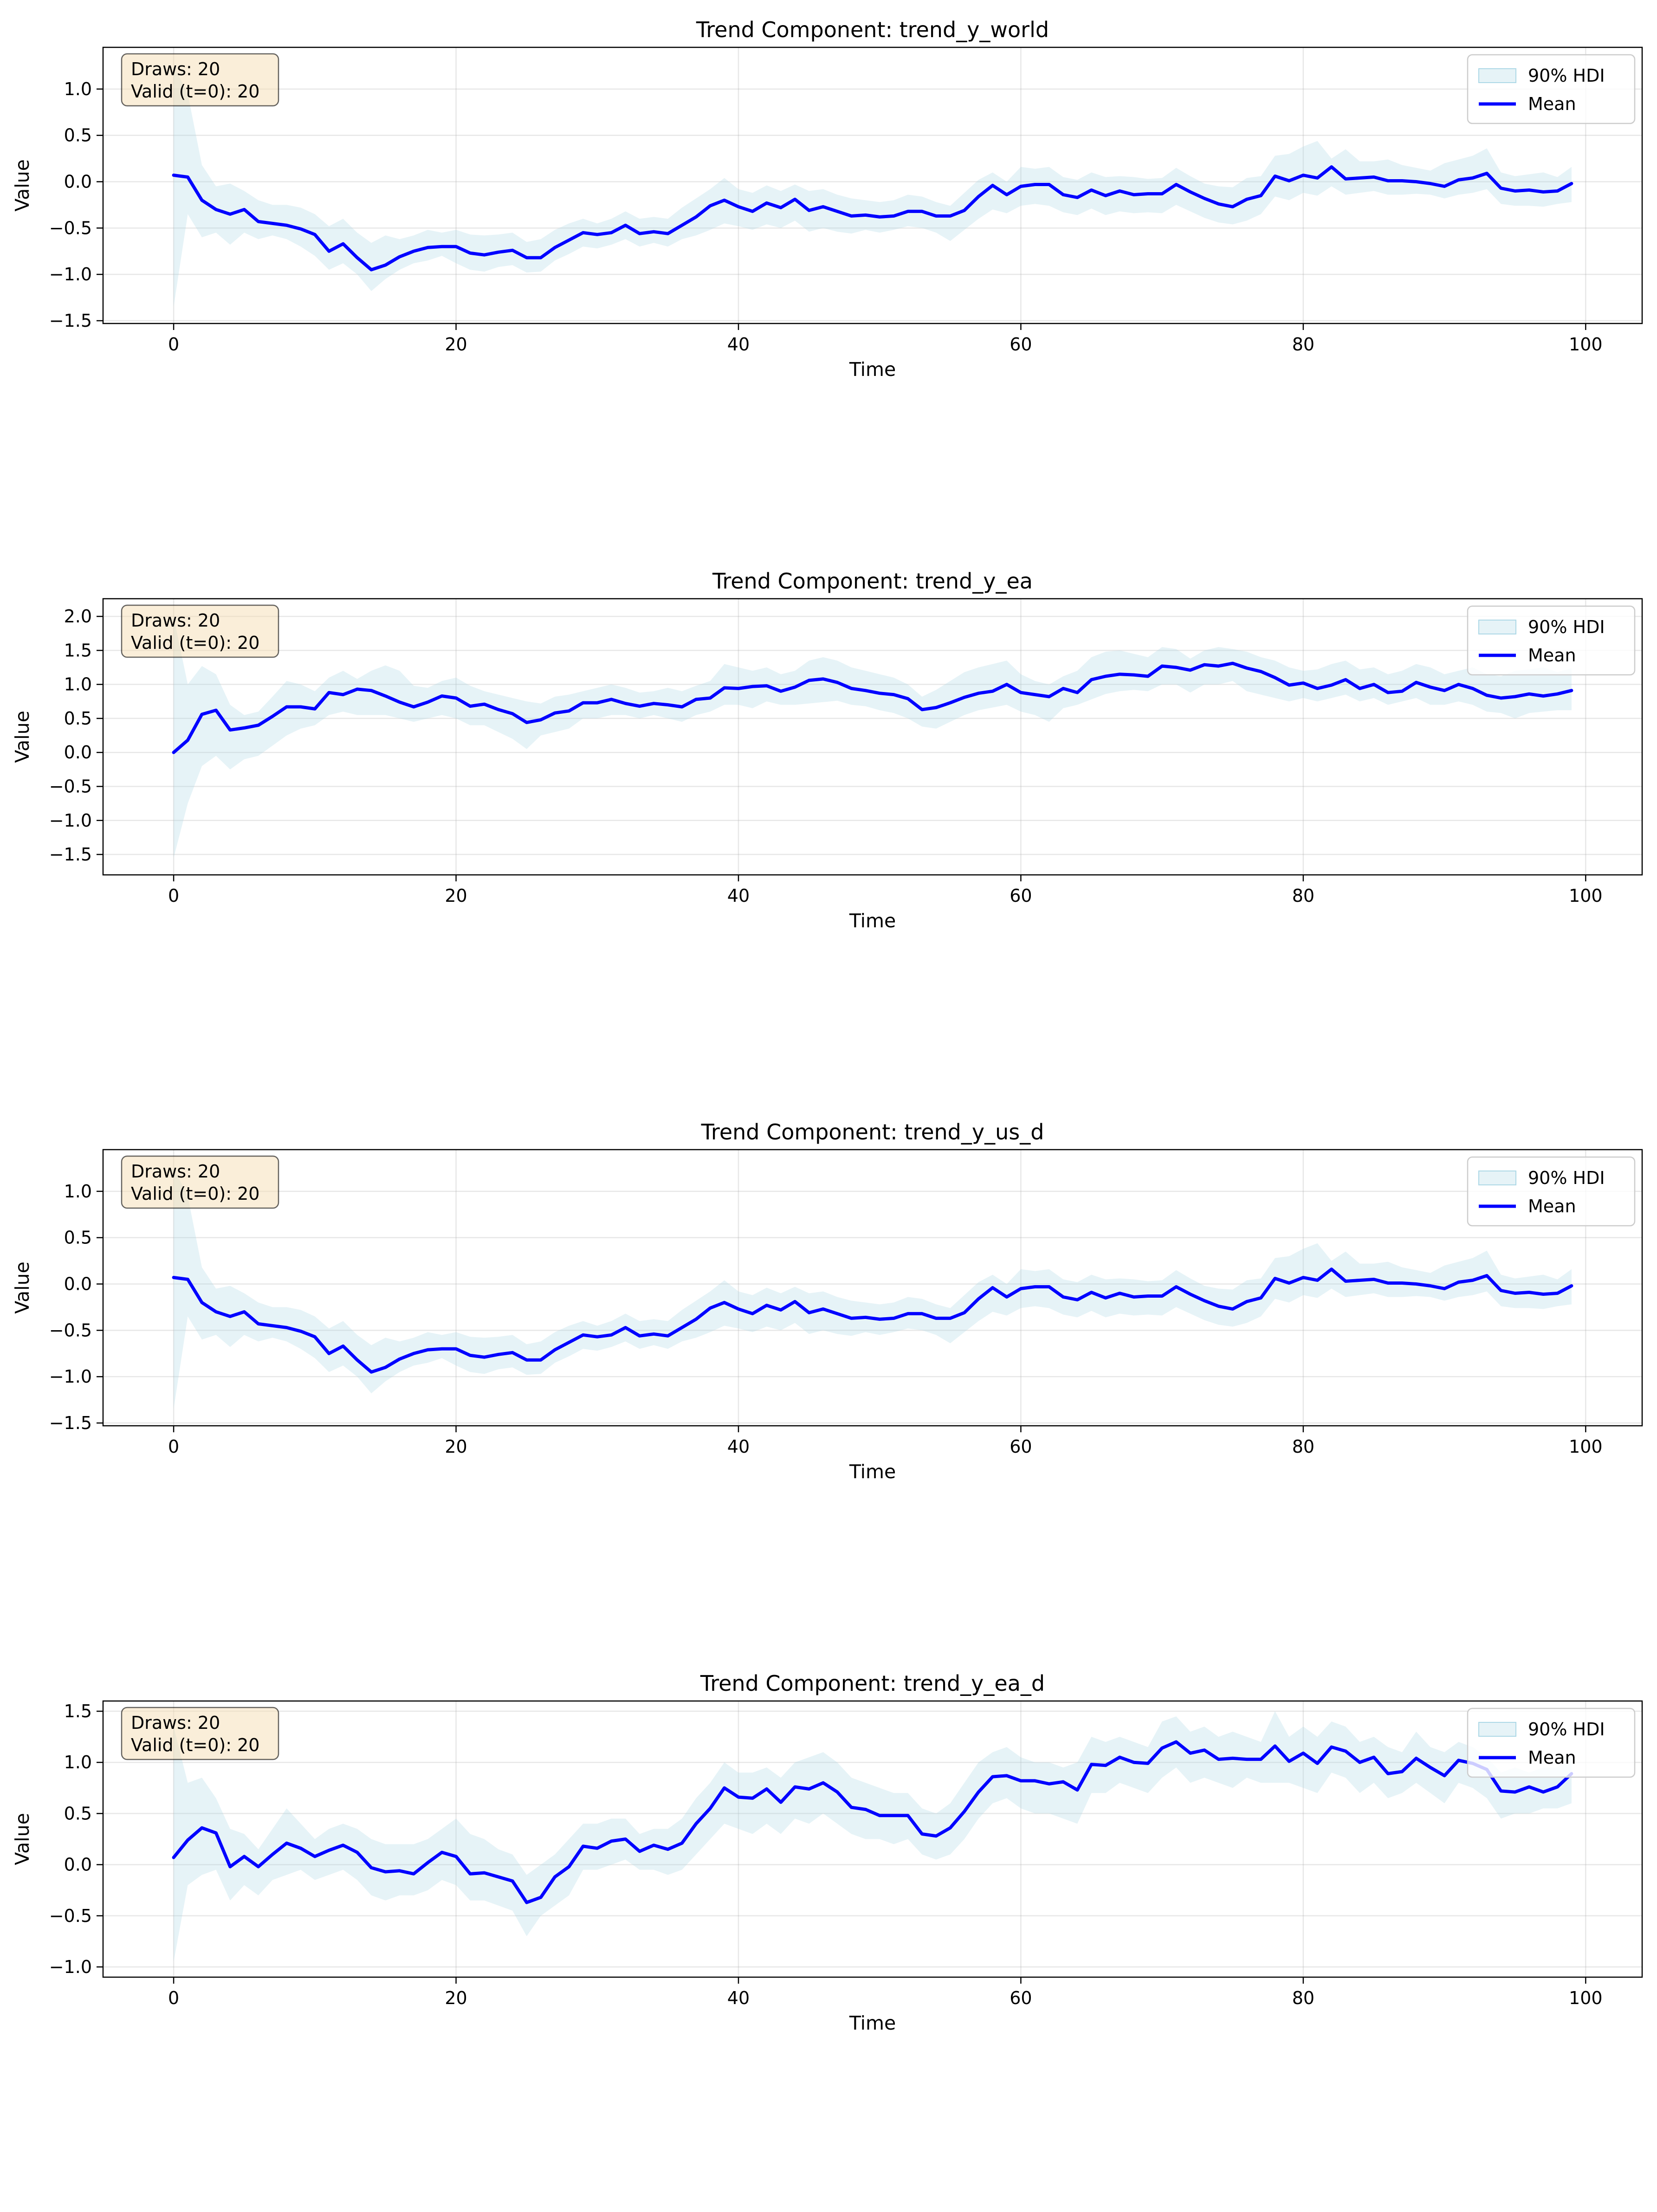 This screenshot has width=1657, height=2212. I want to click on chart-title: Trend Component: trend_y_ea, so click(872, 581).